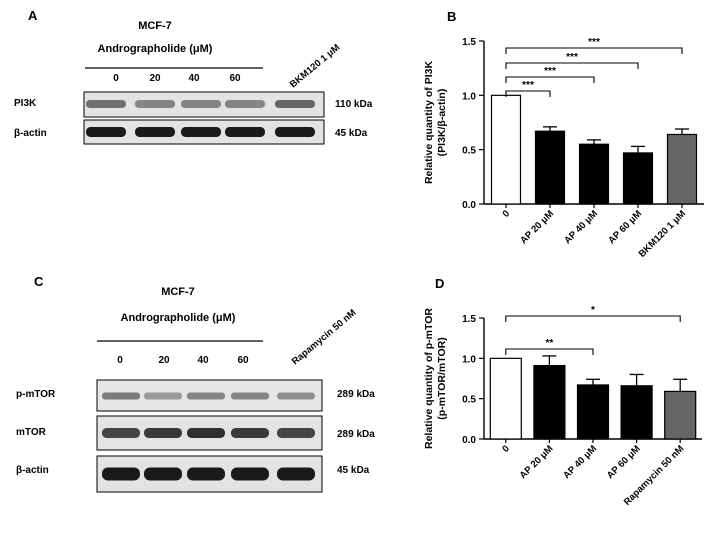 The width and height of the screenshot is (714, 557). Describe the element at coordinates (32, 470) in the screenshot. I see `blot-c-row-label-actin: β-actin` at that location.